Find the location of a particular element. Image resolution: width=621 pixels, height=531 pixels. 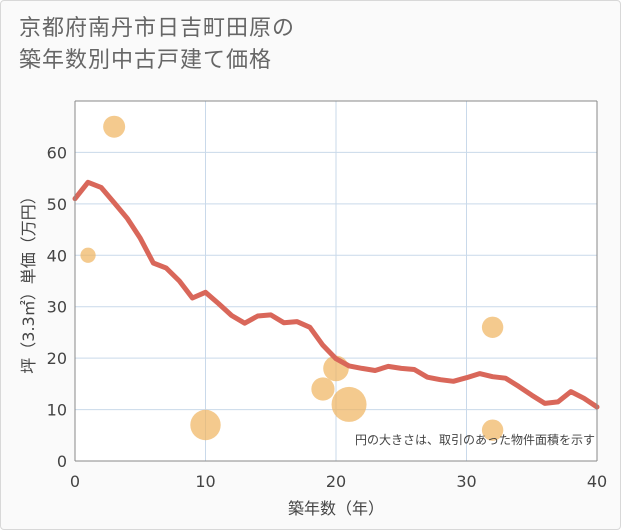

y-tick-label-30: 30 is located at coordinates (57, 307).